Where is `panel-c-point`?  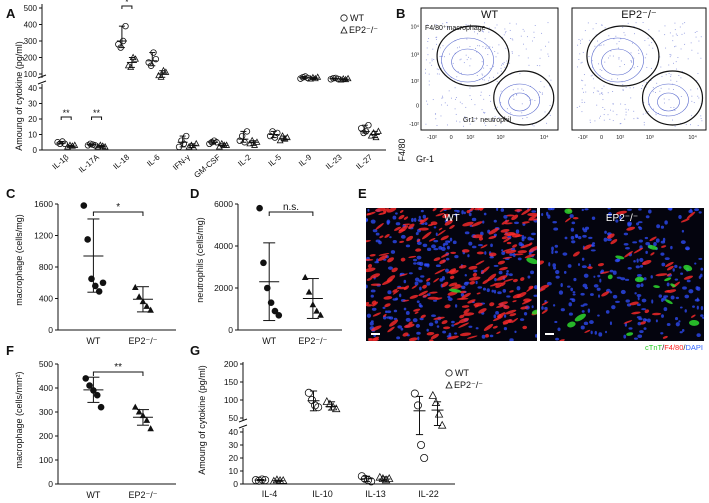 panel-c-point is located at coordinates (84, 205).